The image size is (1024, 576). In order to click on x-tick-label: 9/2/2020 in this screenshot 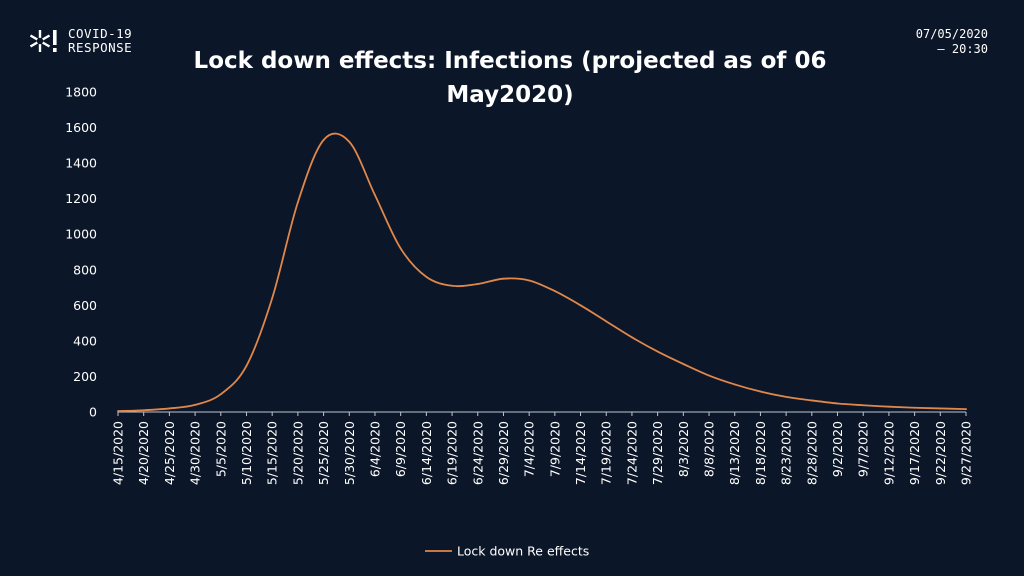, I will do `click(837, 449)`.